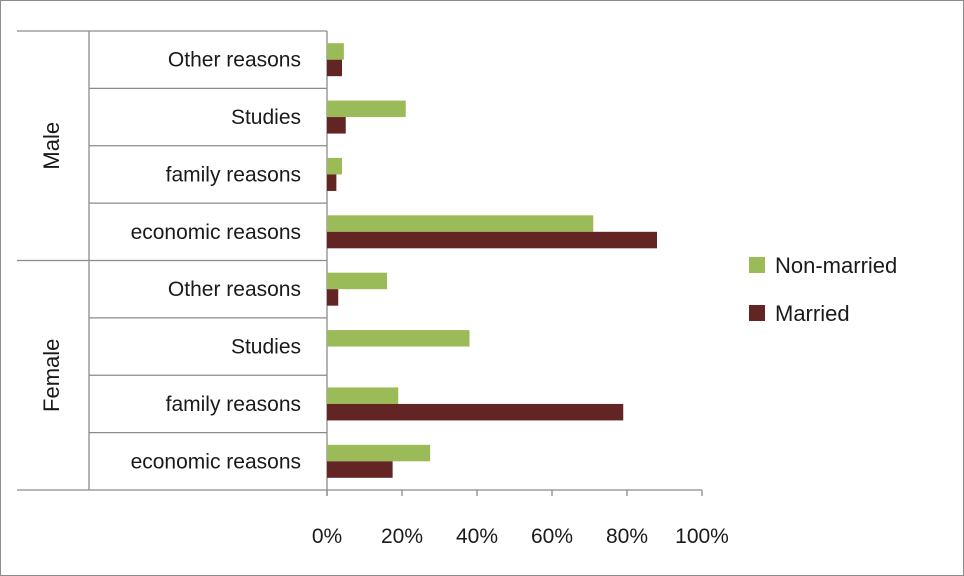  I want to click on x-tick-label: 60%, so click(552, 536).